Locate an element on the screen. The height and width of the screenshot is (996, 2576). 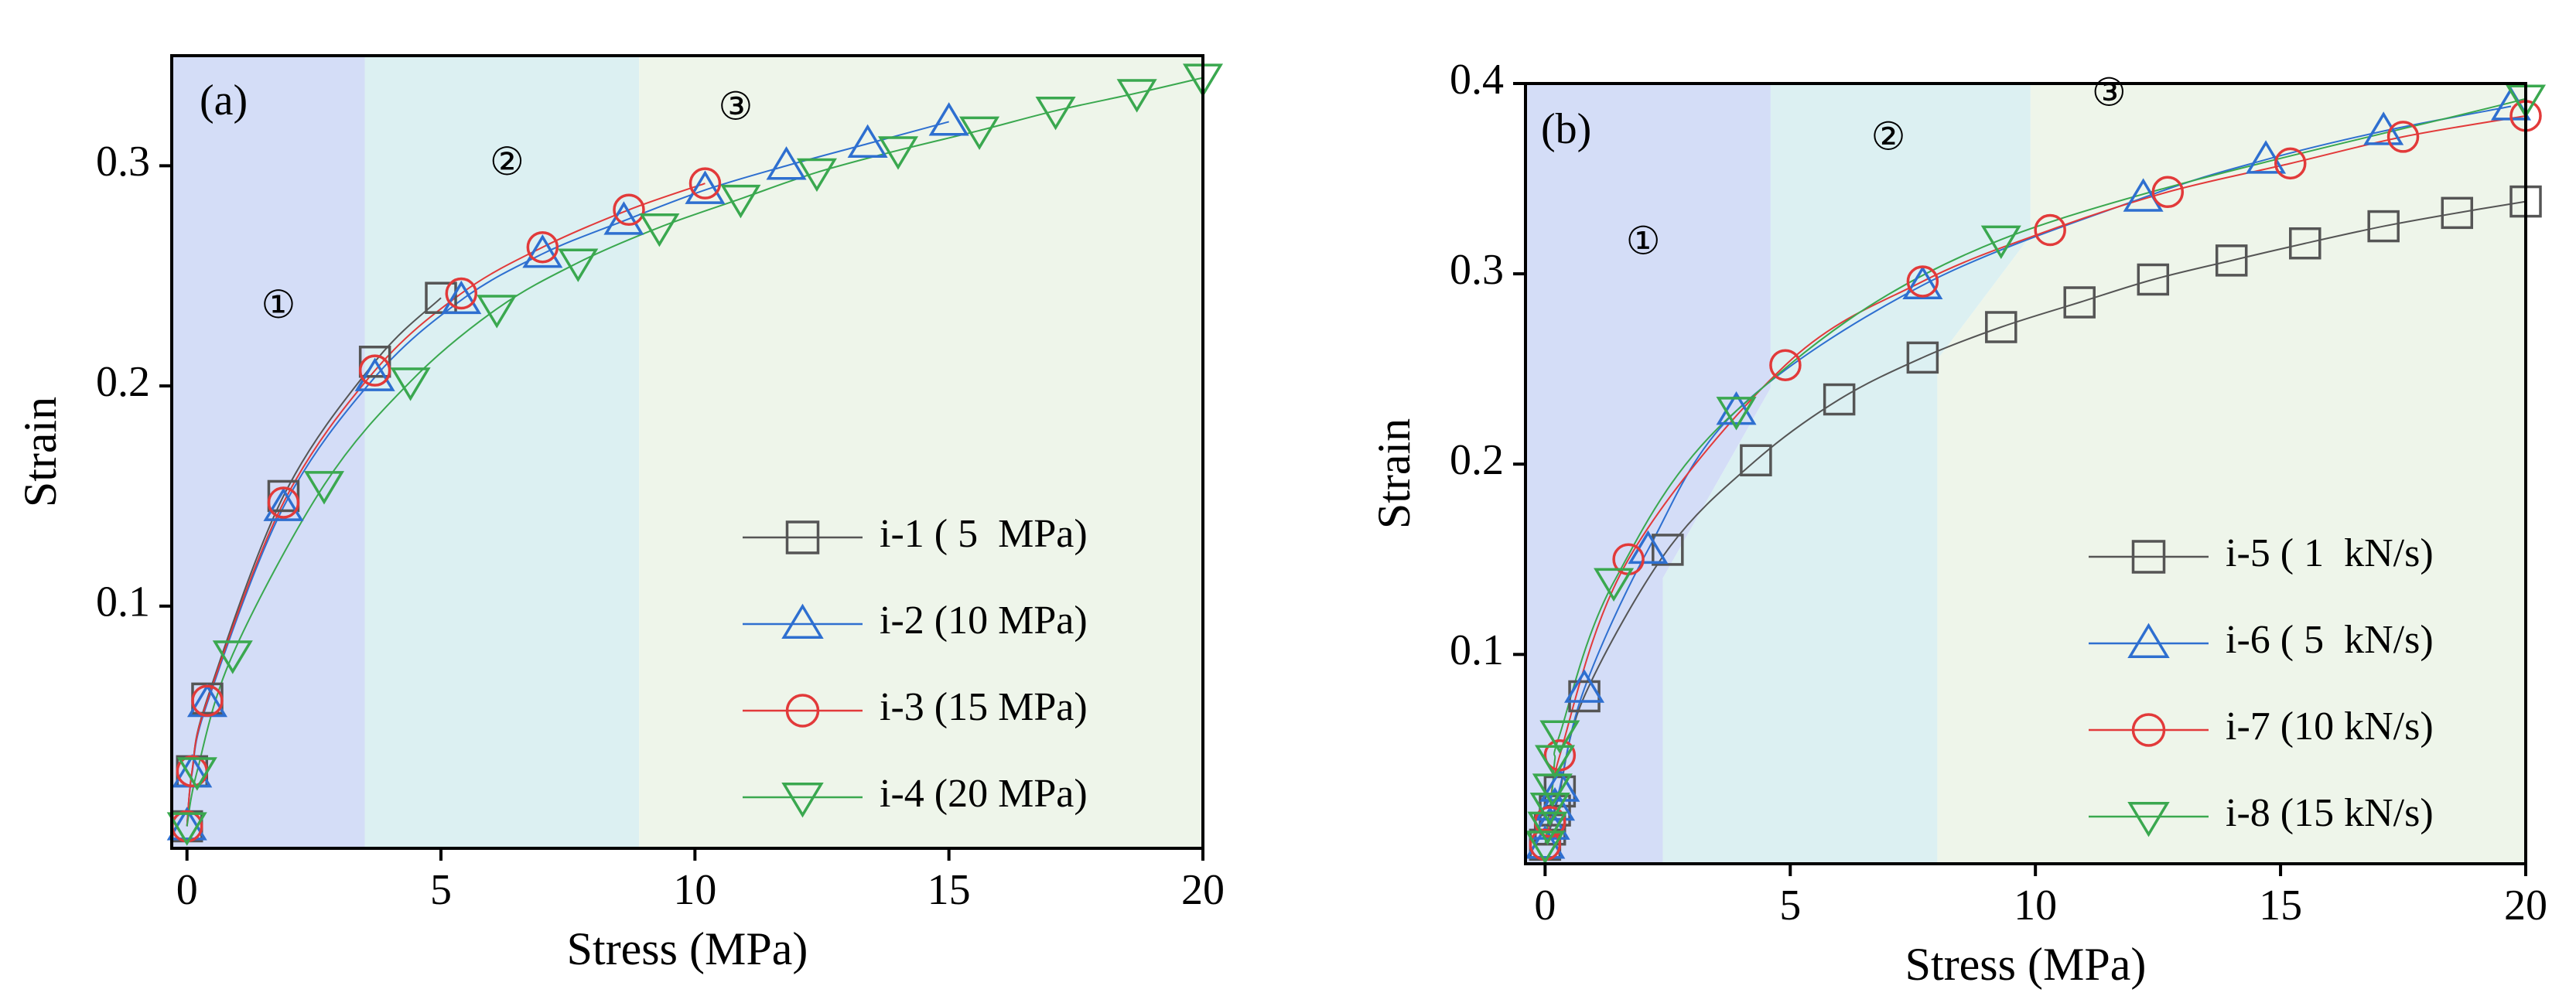
panel-label: (a) is located at coordinates (224, 100).